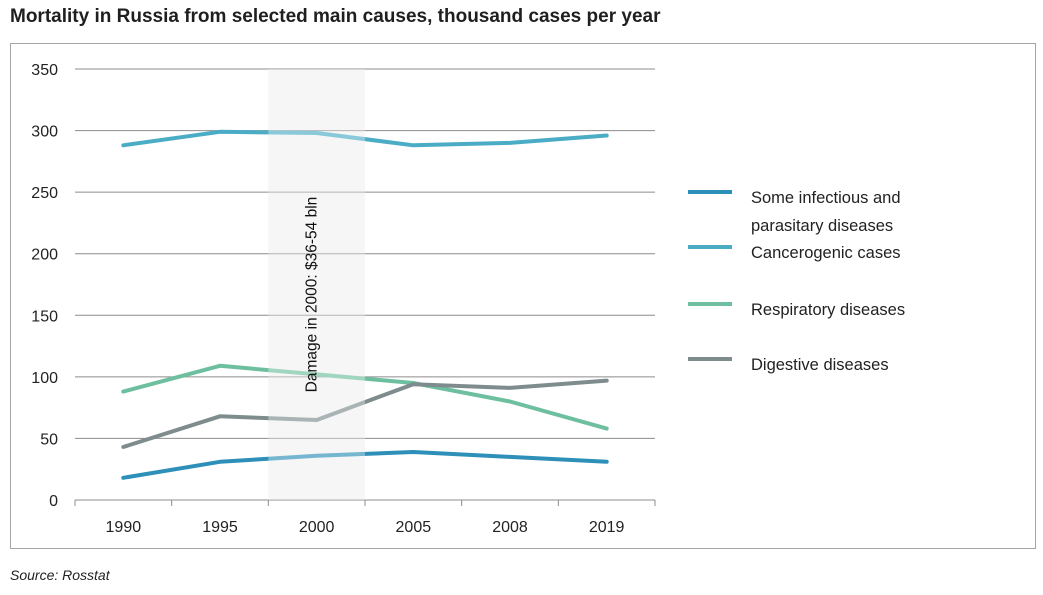 This screenshot has height=595, width=1043. I want to click on x-tick-label: 2005, so click(414, 527).